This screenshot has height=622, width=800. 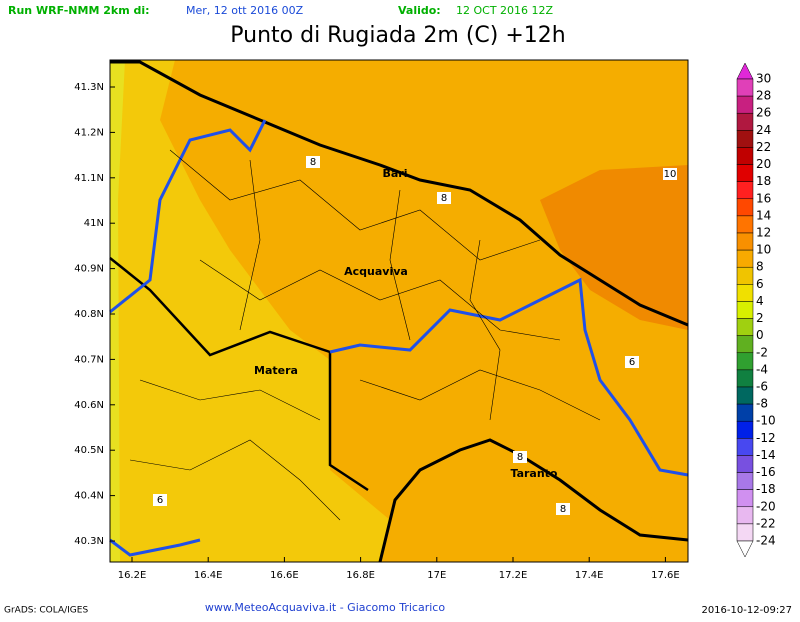 What do you see at coordinates (766, 489) in the screenshot?
I see `colorbar-label: -18` at bounding box center [766, 489].